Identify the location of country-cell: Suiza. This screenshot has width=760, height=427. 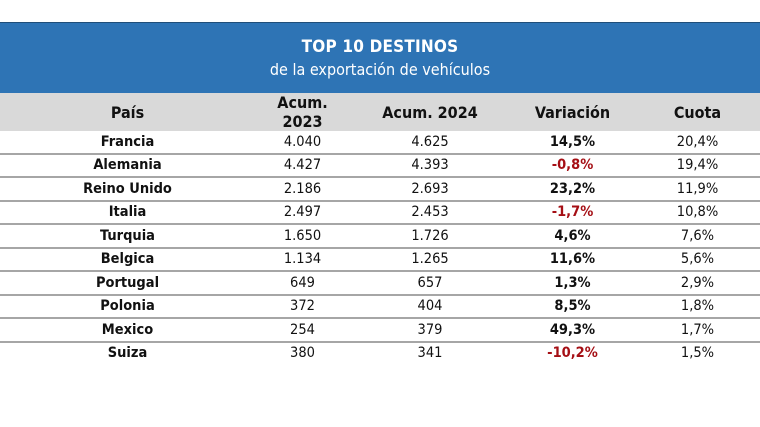
(127, 353).